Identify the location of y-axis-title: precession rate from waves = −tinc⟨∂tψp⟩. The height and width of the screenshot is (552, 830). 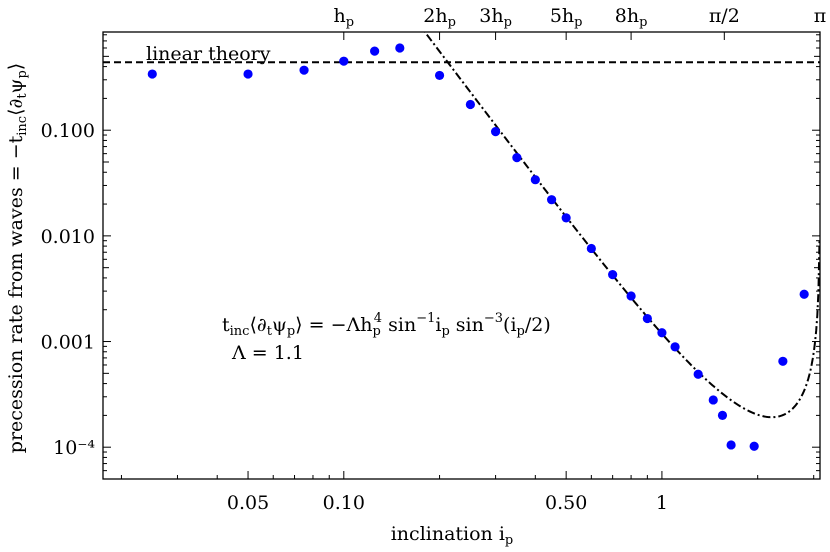
(17, 258).